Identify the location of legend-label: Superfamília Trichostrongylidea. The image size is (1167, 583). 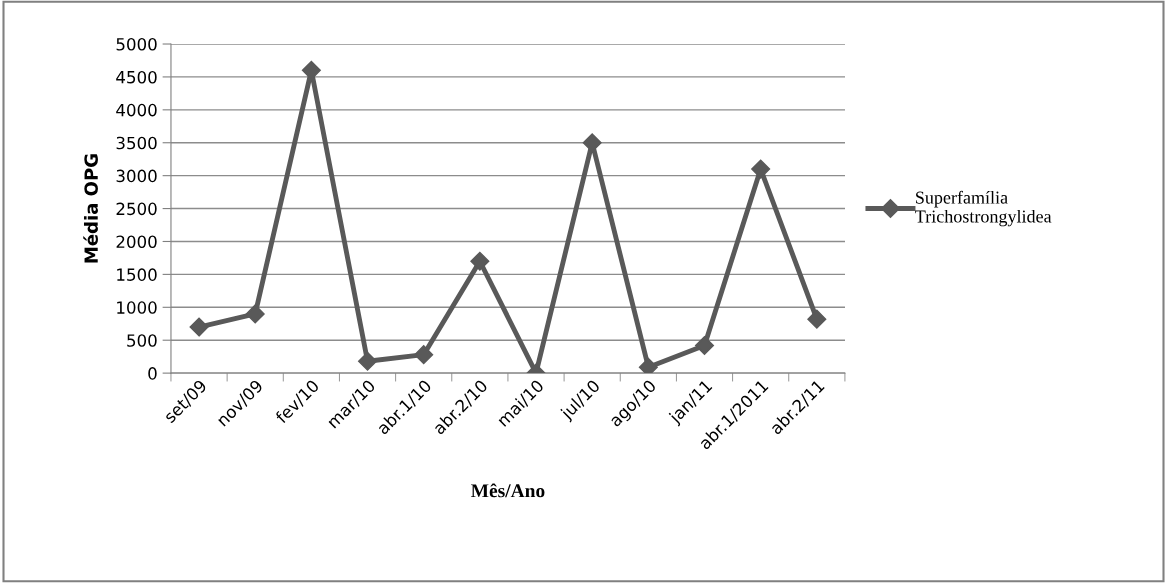
(983, 208).